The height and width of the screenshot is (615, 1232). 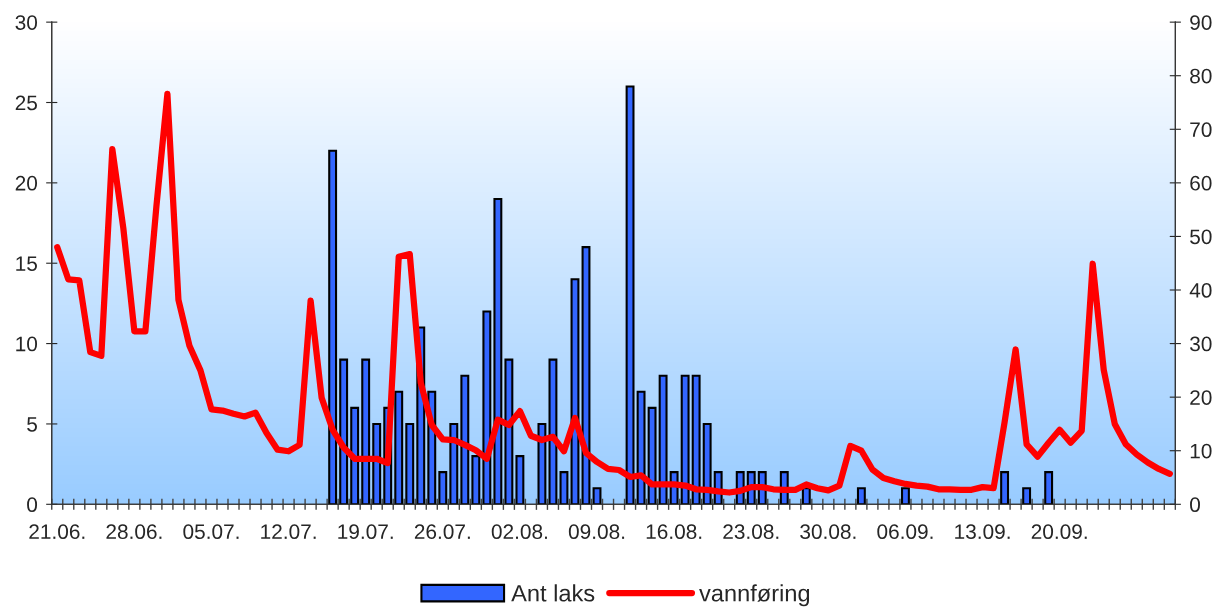 What do you see at coordinates (26, 22) in the screenshot?
I see `y-tick-label: 30` at bounding box center [26, 22].